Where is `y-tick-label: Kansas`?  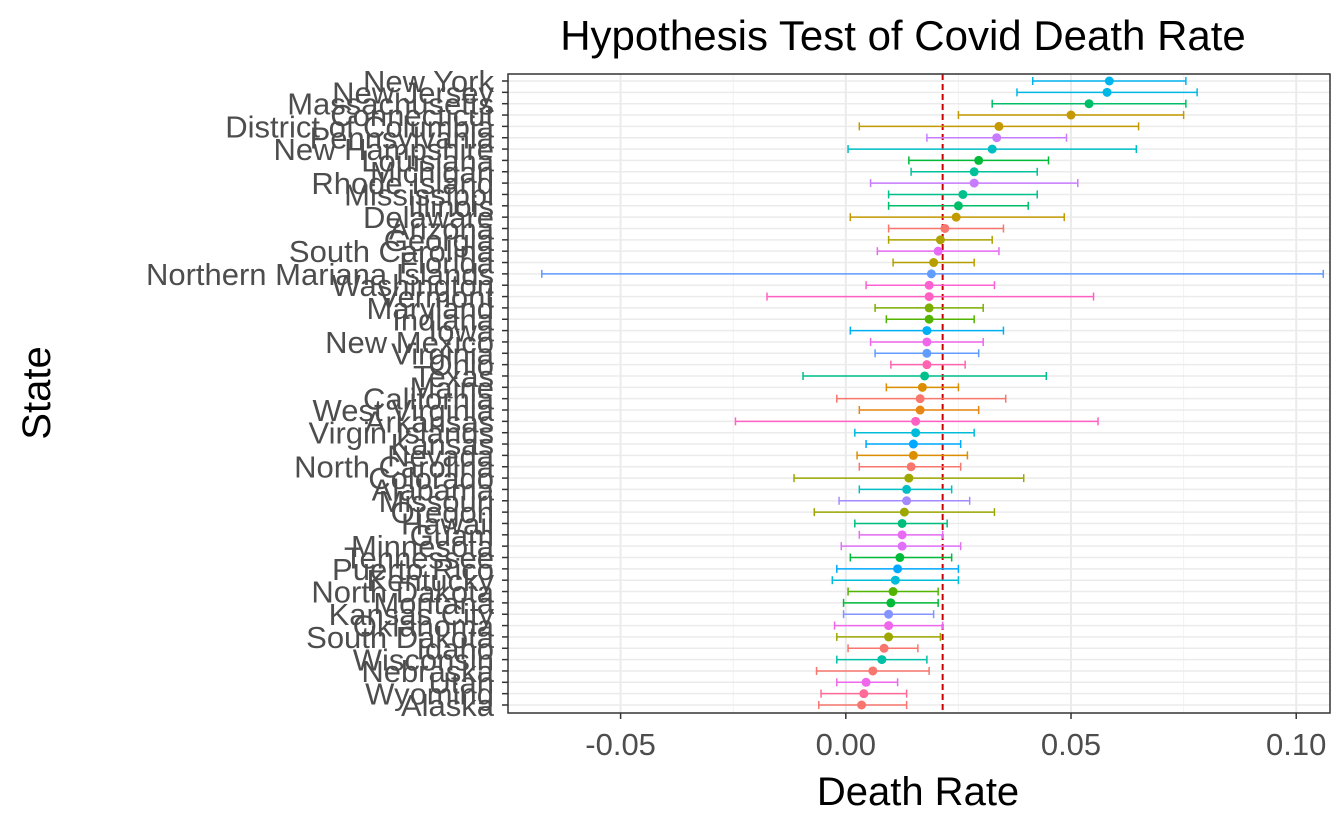 y-tick-label: Kansas is located at coordinates (442, 444).